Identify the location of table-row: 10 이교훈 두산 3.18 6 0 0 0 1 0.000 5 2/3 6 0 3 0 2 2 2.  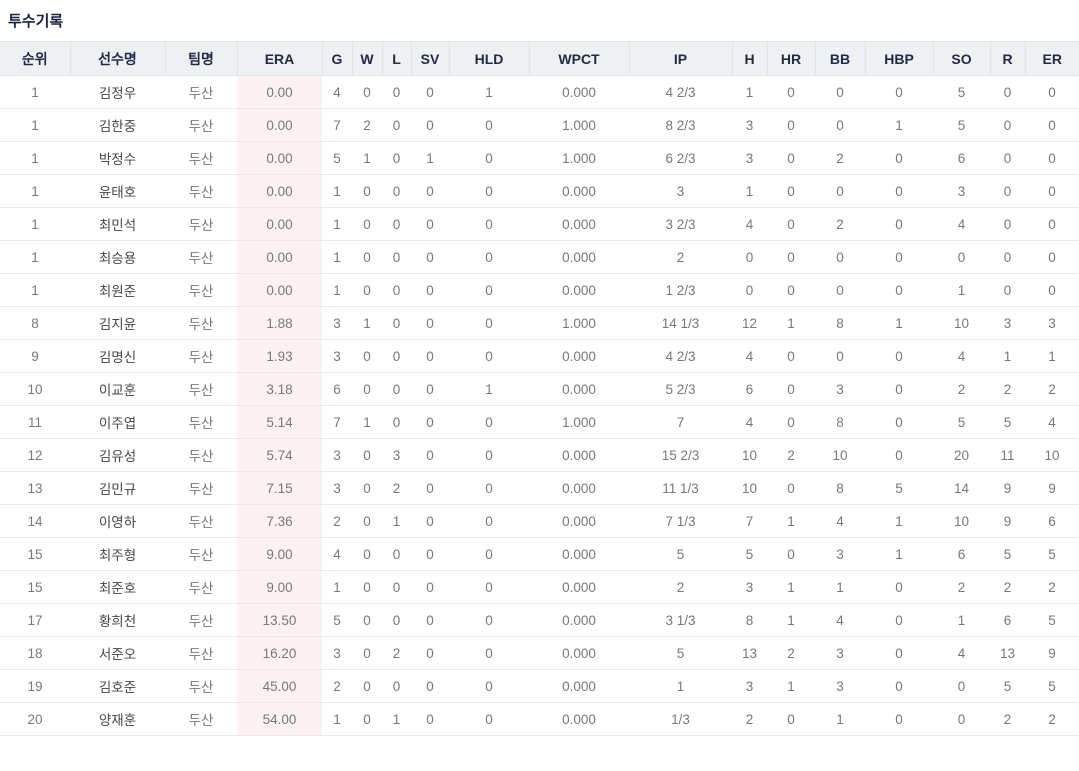
(539, 389).